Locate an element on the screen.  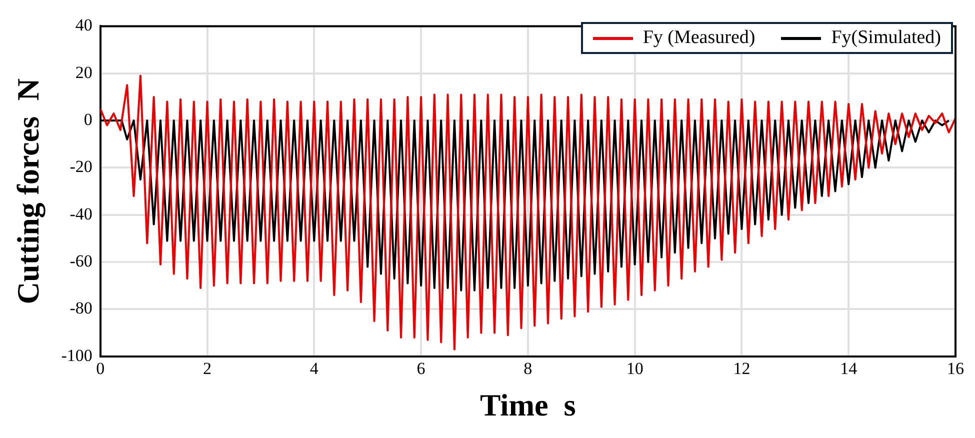
x-tick-label: 16 is located at coordinates (955, 368).